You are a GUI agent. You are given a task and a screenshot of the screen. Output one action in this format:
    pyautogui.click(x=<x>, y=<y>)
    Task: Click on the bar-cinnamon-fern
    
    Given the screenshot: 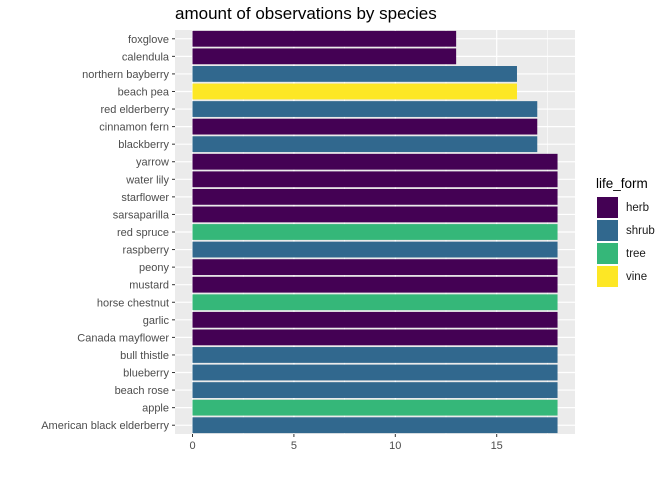 What is the action you would take?
    pyautogui.click(x=365, y=126)
    